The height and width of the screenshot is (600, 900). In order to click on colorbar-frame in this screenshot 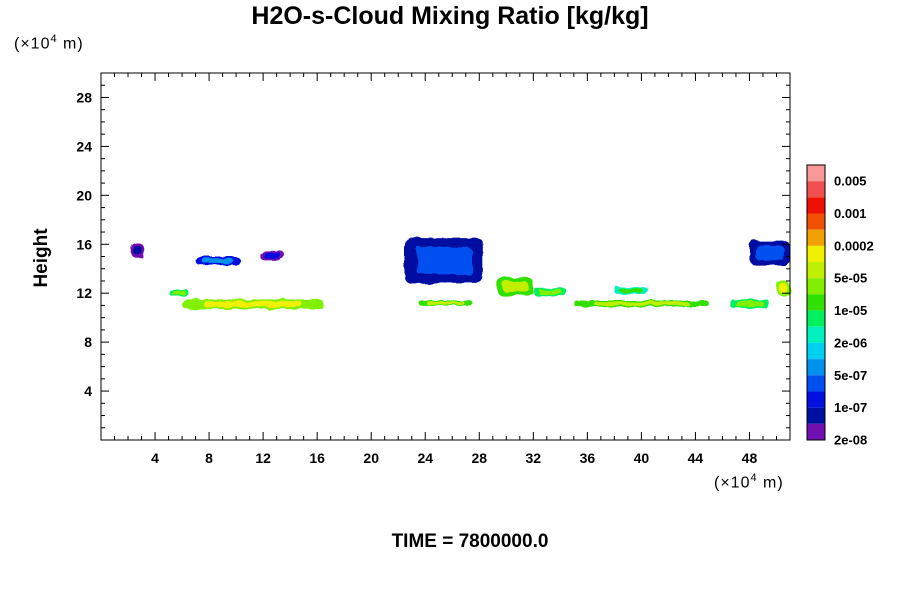, I will do `click(816, 302)`.